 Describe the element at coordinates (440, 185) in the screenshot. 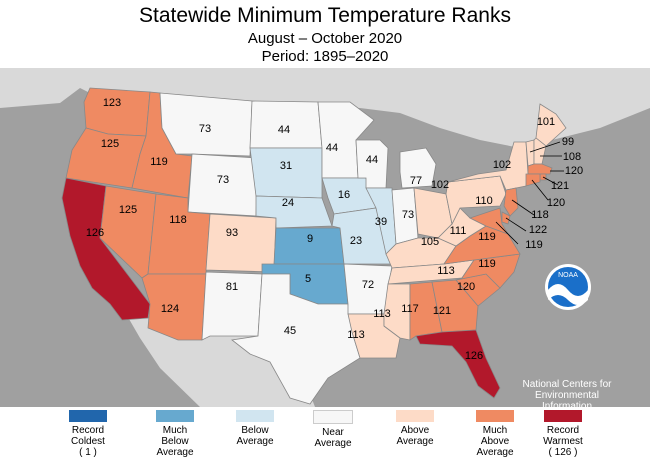

I see `rank-label-oh: 102` at that location.